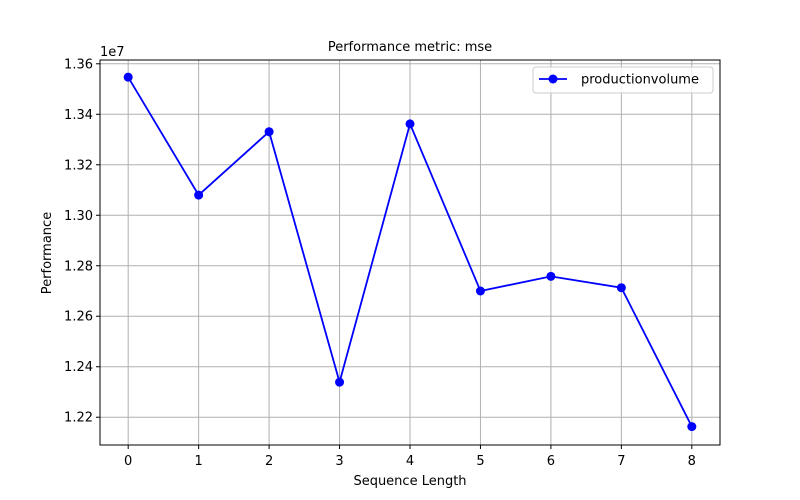 The image size is (800, 500). What do you see at coordinates (553, 79) in the screenshot?
I see `legend-marker` at bounding box center [553, 79].